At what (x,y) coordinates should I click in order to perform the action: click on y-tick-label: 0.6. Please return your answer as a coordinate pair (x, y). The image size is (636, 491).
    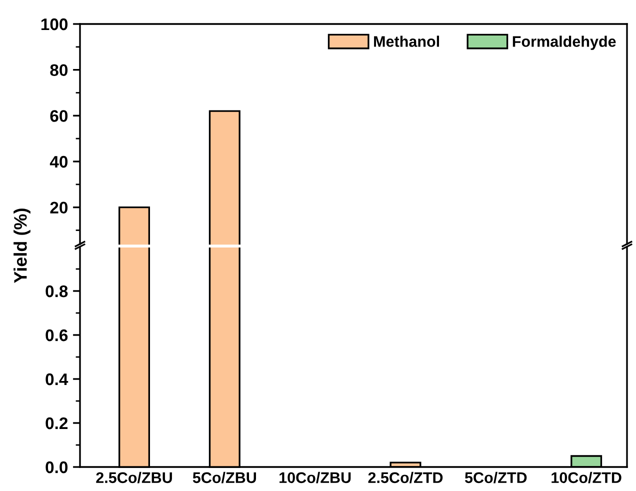
    Looking at the image, I should click on (57, 335).